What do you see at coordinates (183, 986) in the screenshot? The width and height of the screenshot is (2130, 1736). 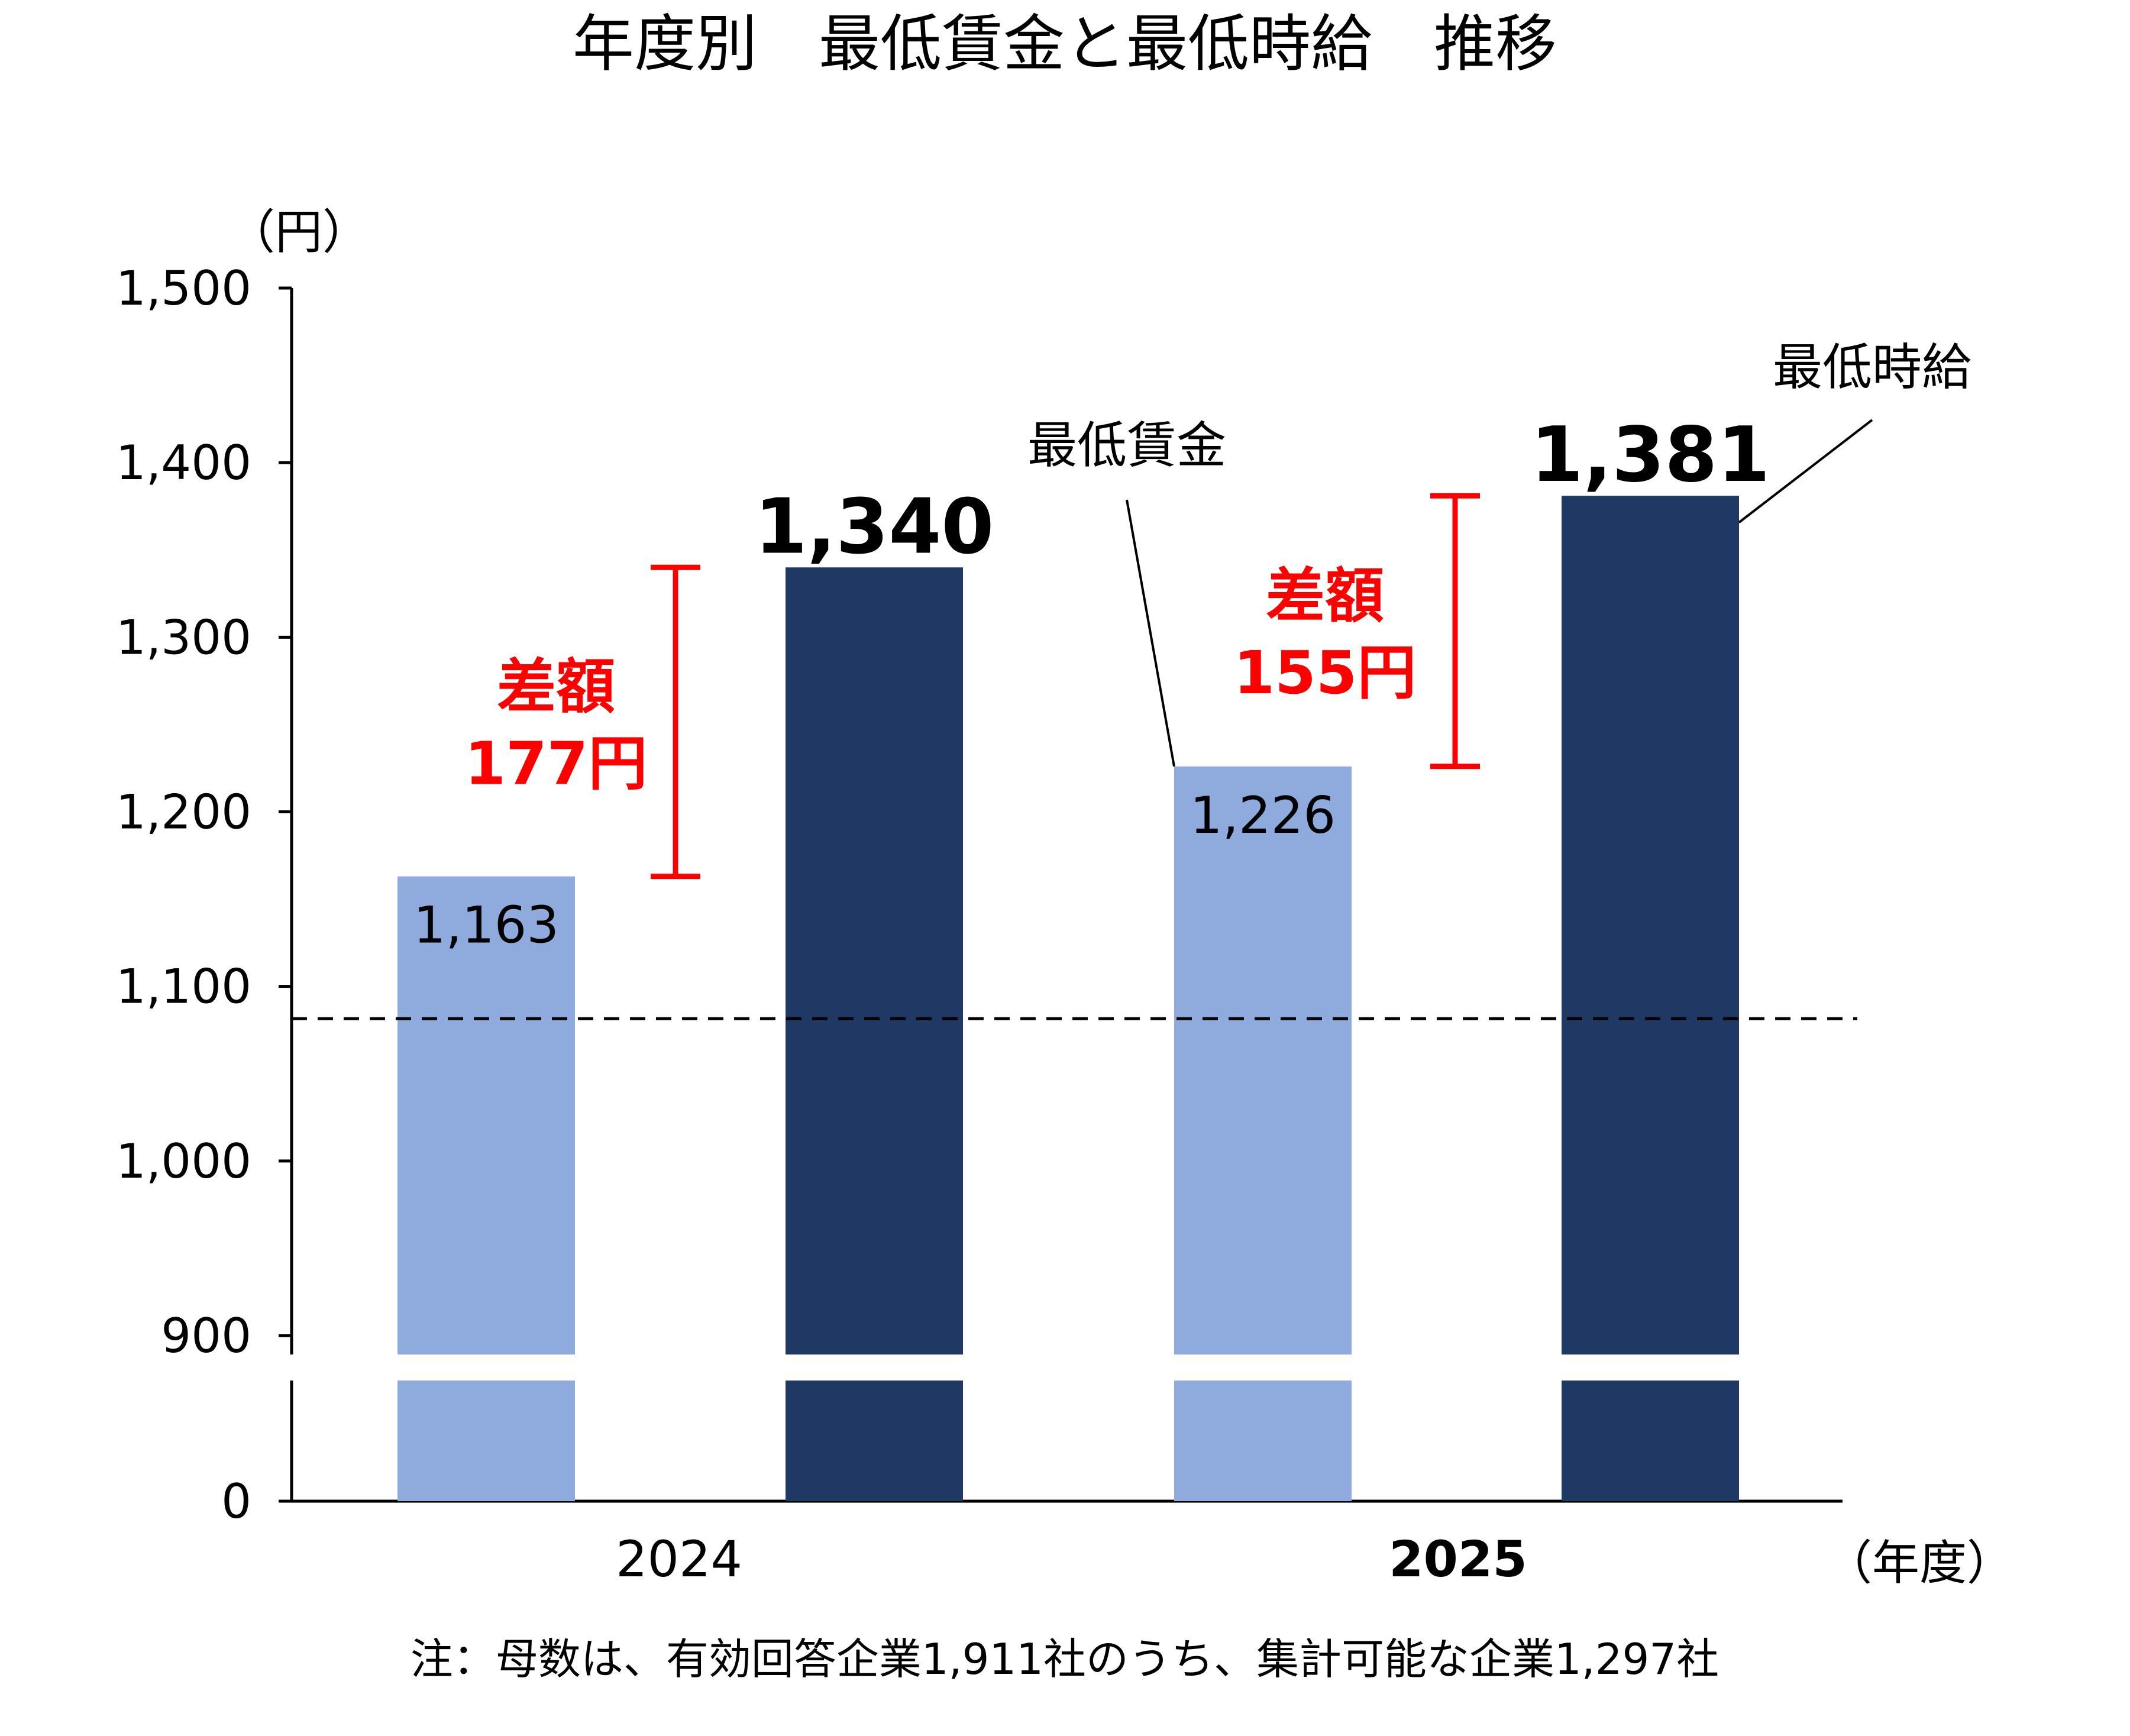 I see `y-tick-label: 1,100` at bounding box center [183, 986].